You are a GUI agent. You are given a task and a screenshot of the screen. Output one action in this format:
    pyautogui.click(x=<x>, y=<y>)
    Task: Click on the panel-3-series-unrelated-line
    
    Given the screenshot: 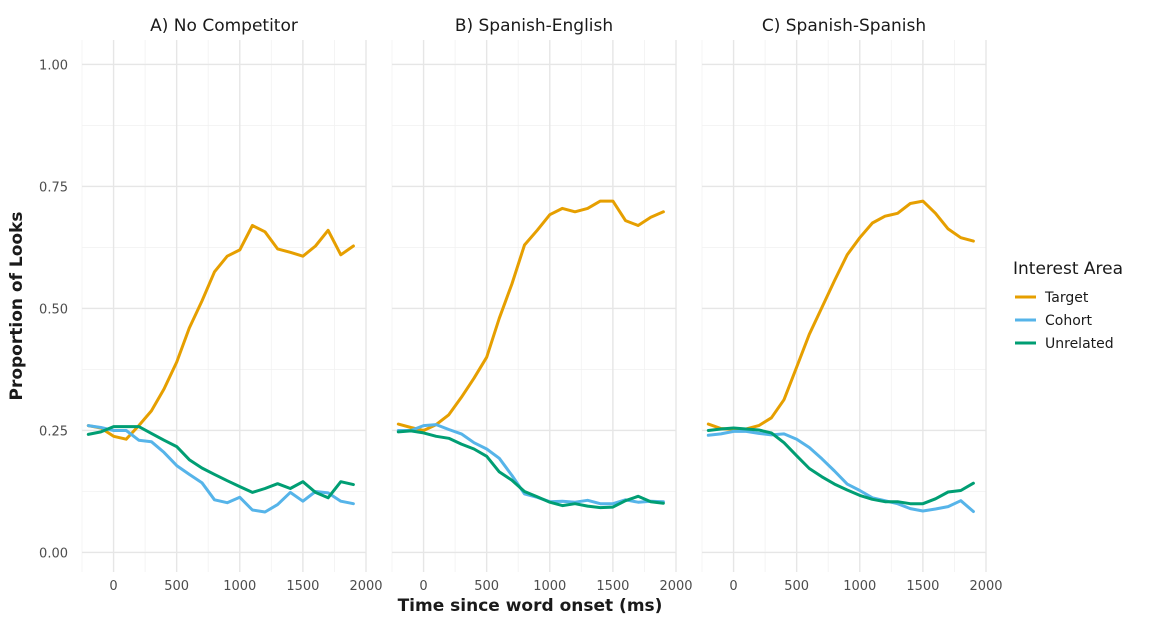 What is the action you would take?
    pyautogui.click(x=840, y=466)
    